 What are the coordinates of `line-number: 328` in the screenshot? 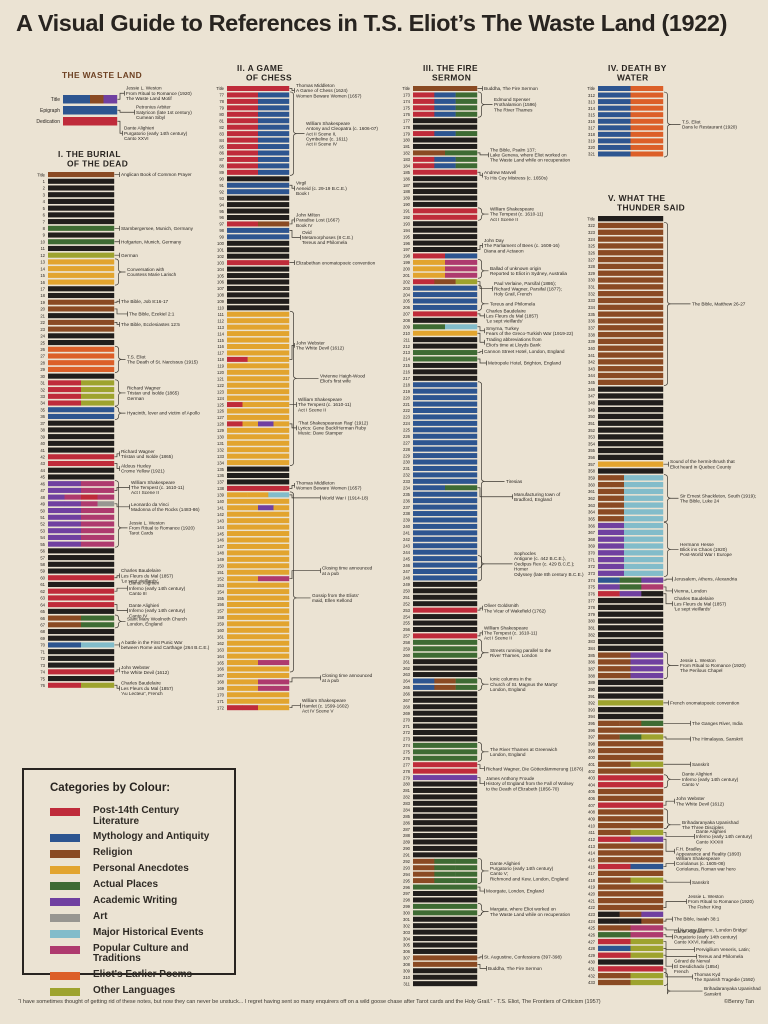 It's located at (592, 266).